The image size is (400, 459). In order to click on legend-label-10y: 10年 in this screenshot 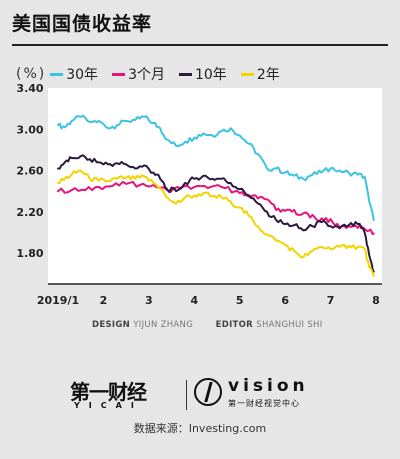, I will do `click(210, 75)`.